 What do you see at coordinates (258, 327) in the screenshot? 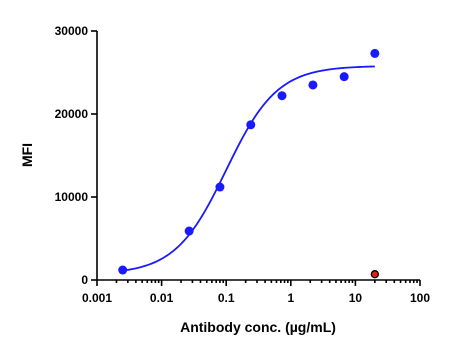
I see `x-axis-label: Antibody conc. (µg/mL)` at bounding box center [258, 327].